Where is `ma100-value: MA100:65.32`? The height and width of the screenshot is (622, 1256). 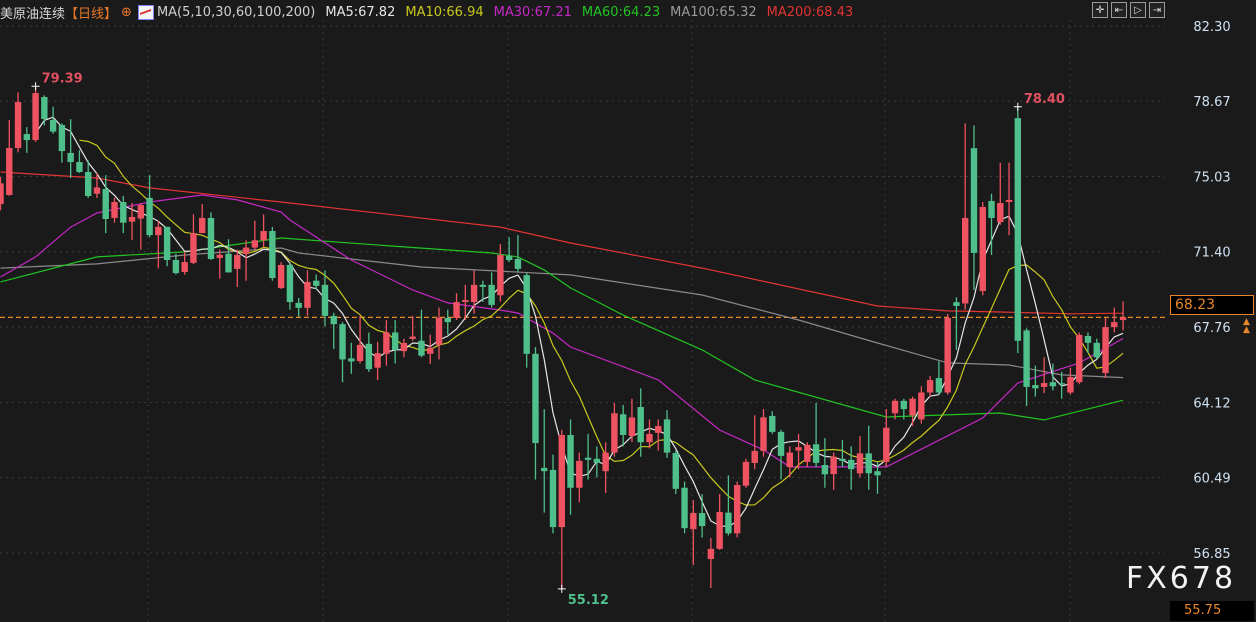
ma100-value: MA100:65.32 is located at coordinates (713, 12).